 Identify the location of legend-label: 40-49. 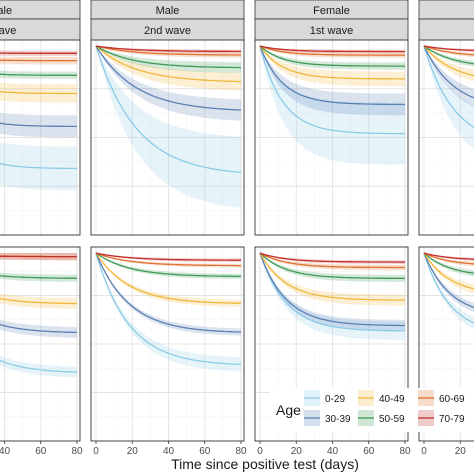
(392, 399).